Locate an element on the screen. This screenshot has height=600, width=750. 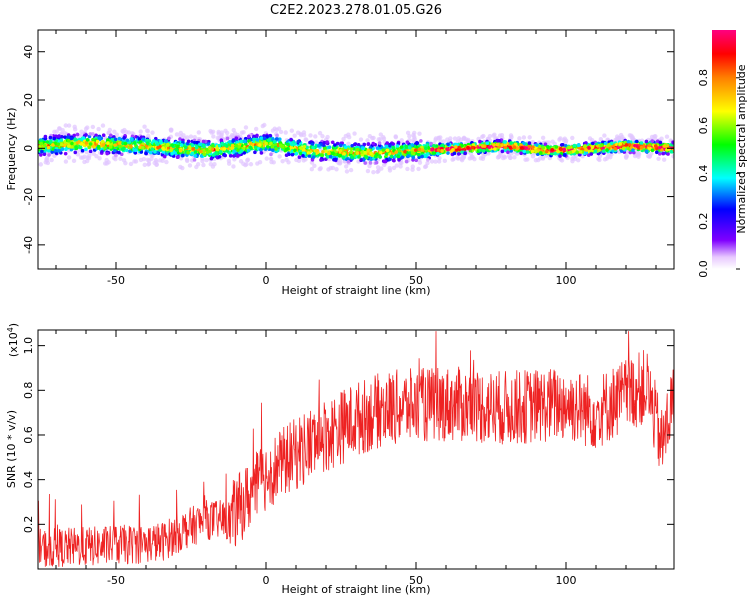
x-tick-label: 50 is located at coordinates (416, 580).